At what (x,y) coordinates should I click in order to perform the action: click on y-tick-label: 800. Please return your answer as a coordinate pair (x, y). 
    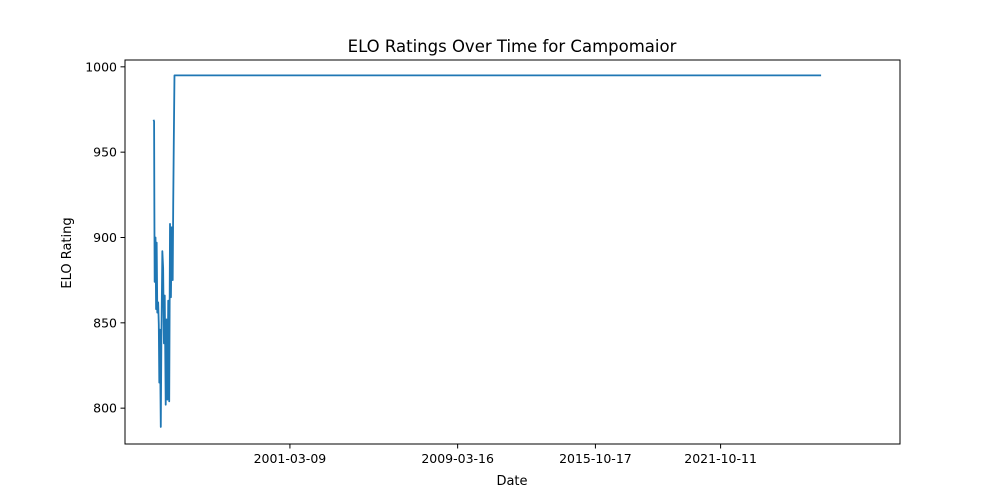
    Looking at the image, I should click on (105, 408).